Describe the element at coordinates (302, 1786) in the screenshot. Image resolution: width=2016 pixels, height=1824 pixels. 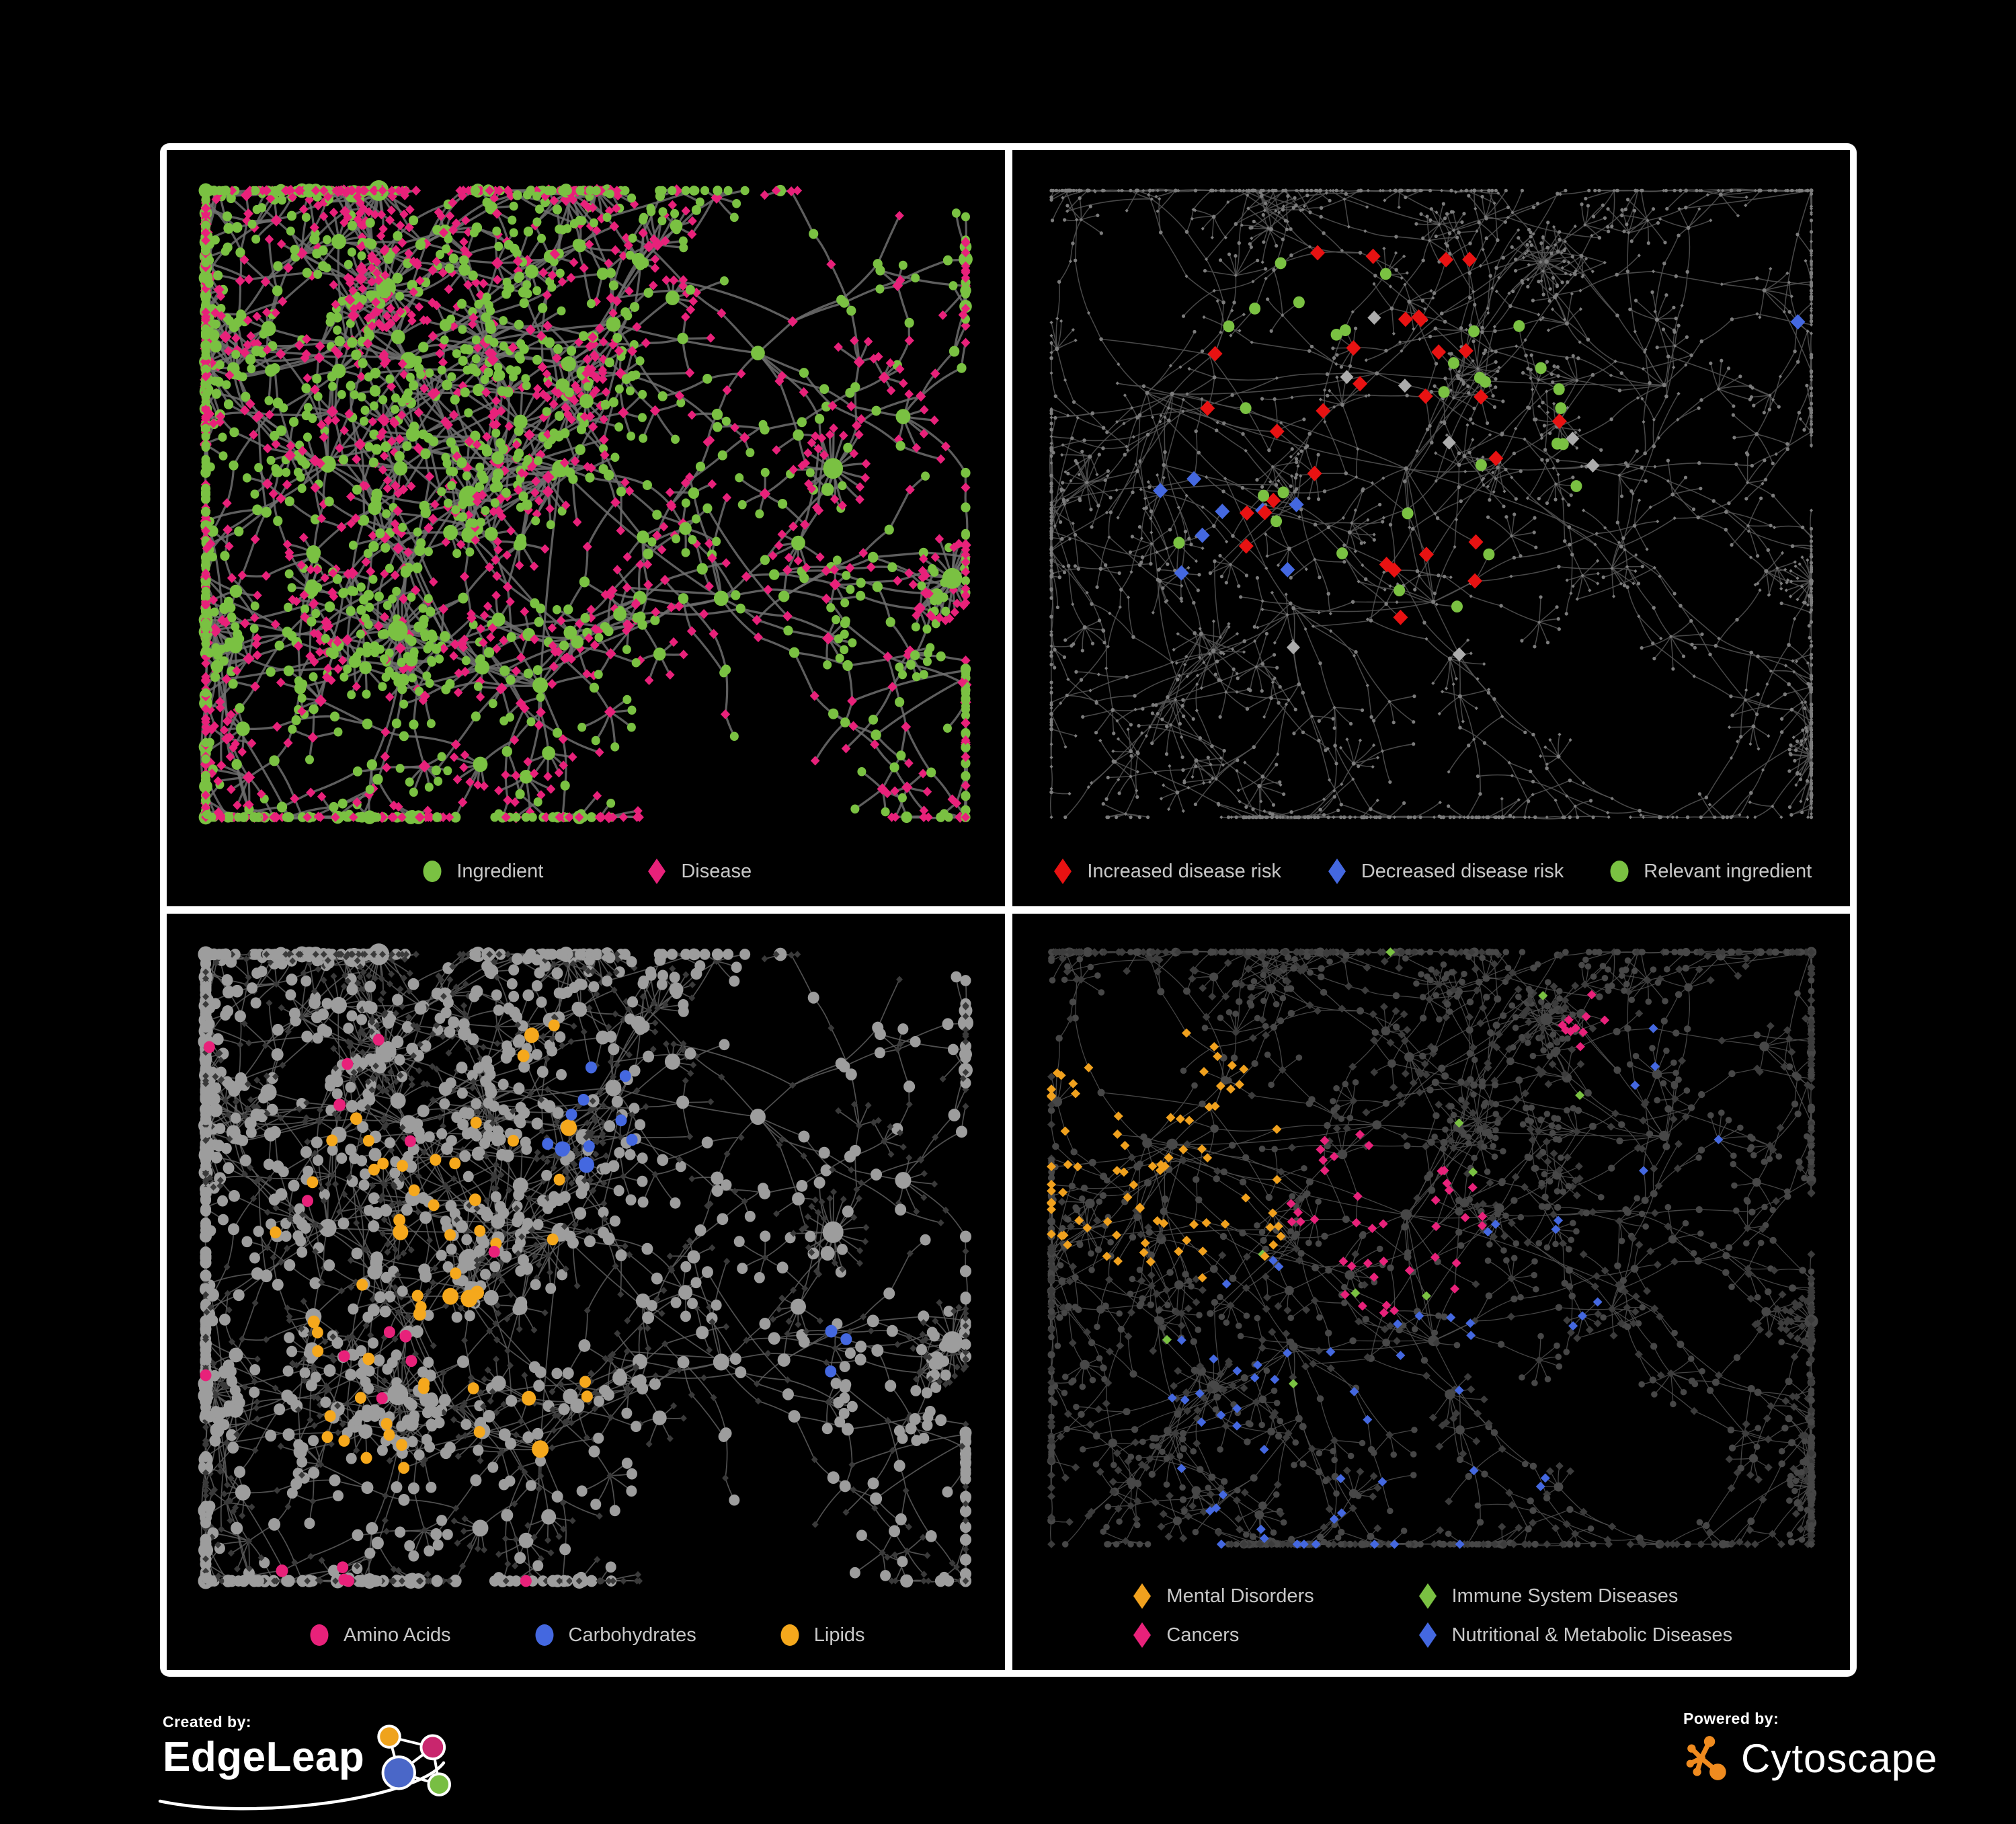
I see `edgeleap-swoosh-icon` at that location.